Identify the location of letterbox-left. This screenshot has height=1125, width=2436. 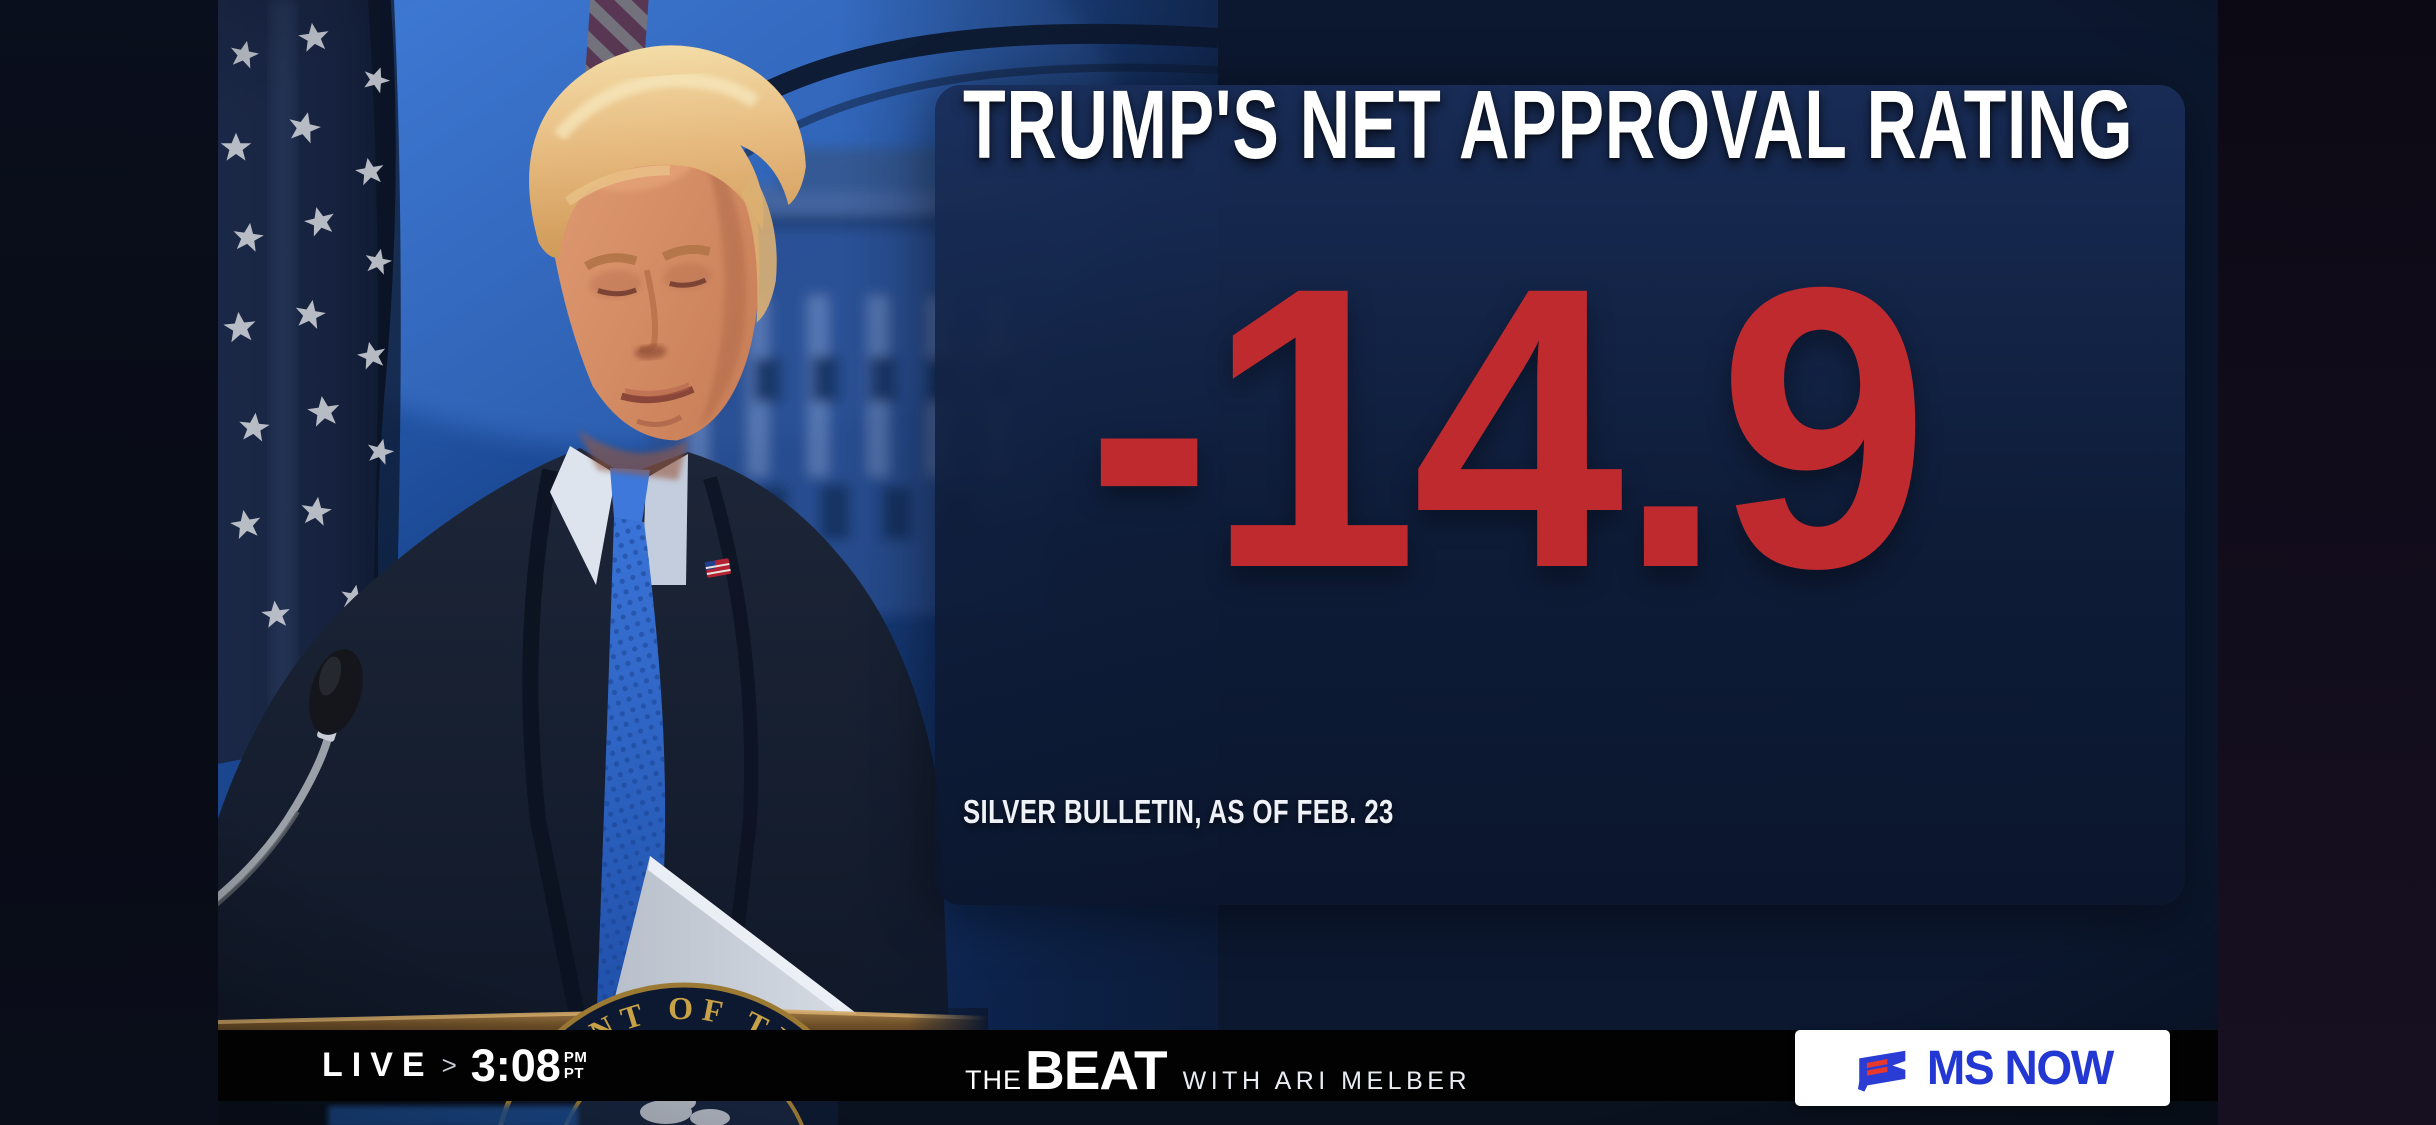
(109, 562).